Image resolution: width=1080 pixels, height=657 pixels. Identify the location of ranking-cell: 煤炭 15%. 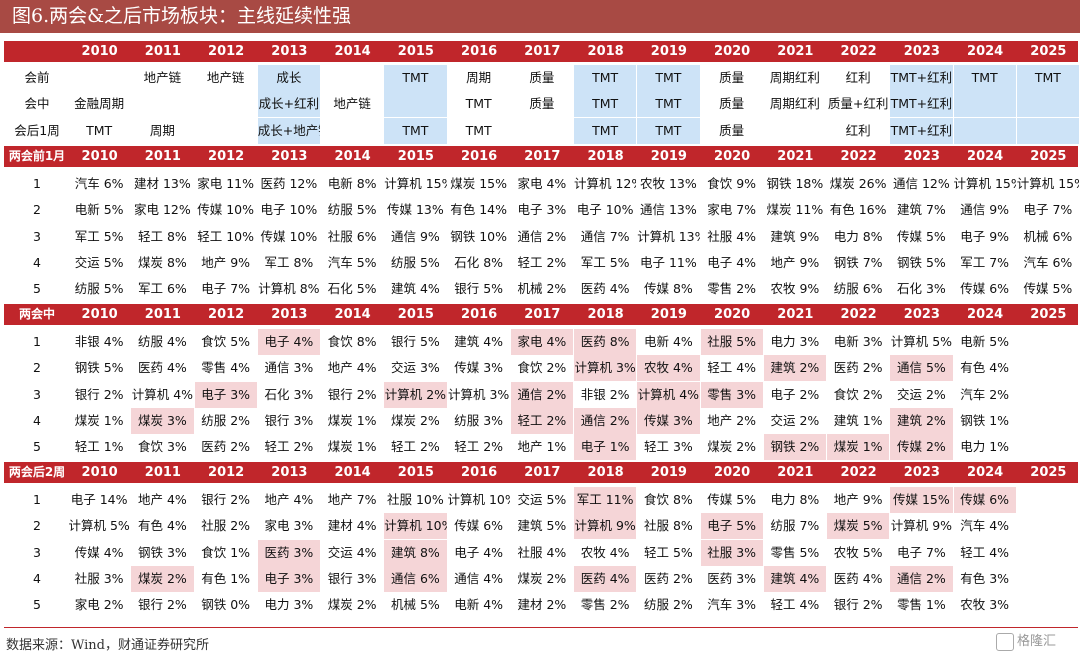
(478, 183).